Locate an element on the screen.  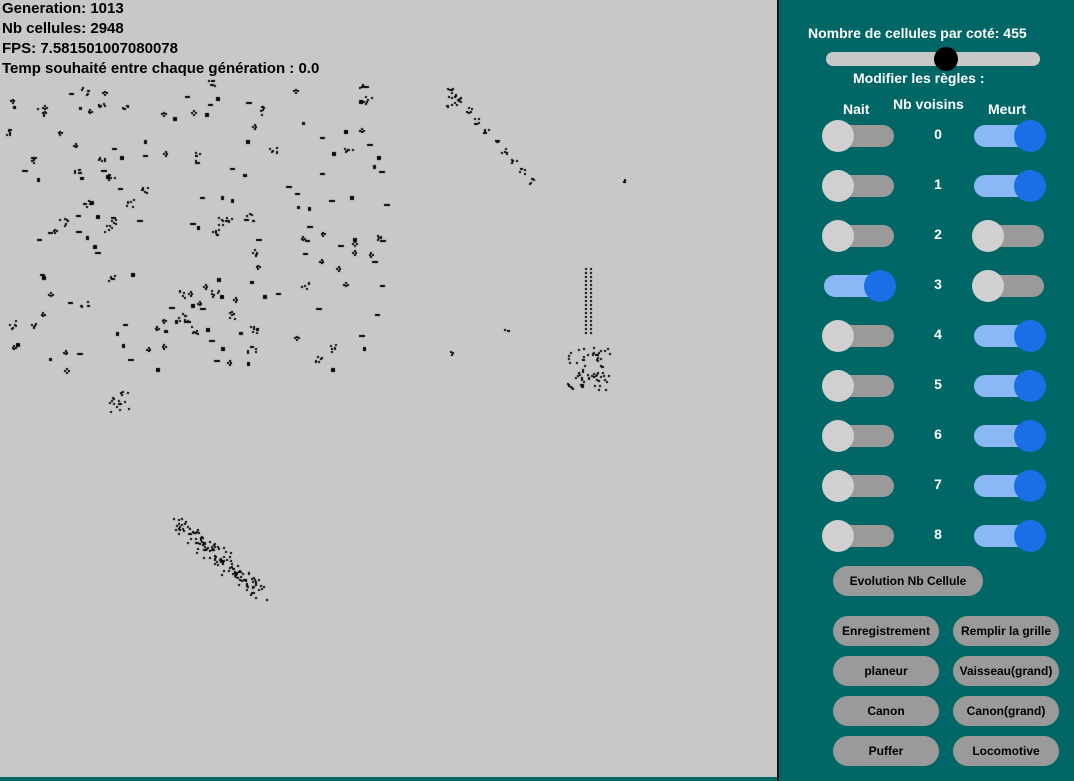
fill-grid-button: Remplir la grille is located at coordinates (1006, 631).